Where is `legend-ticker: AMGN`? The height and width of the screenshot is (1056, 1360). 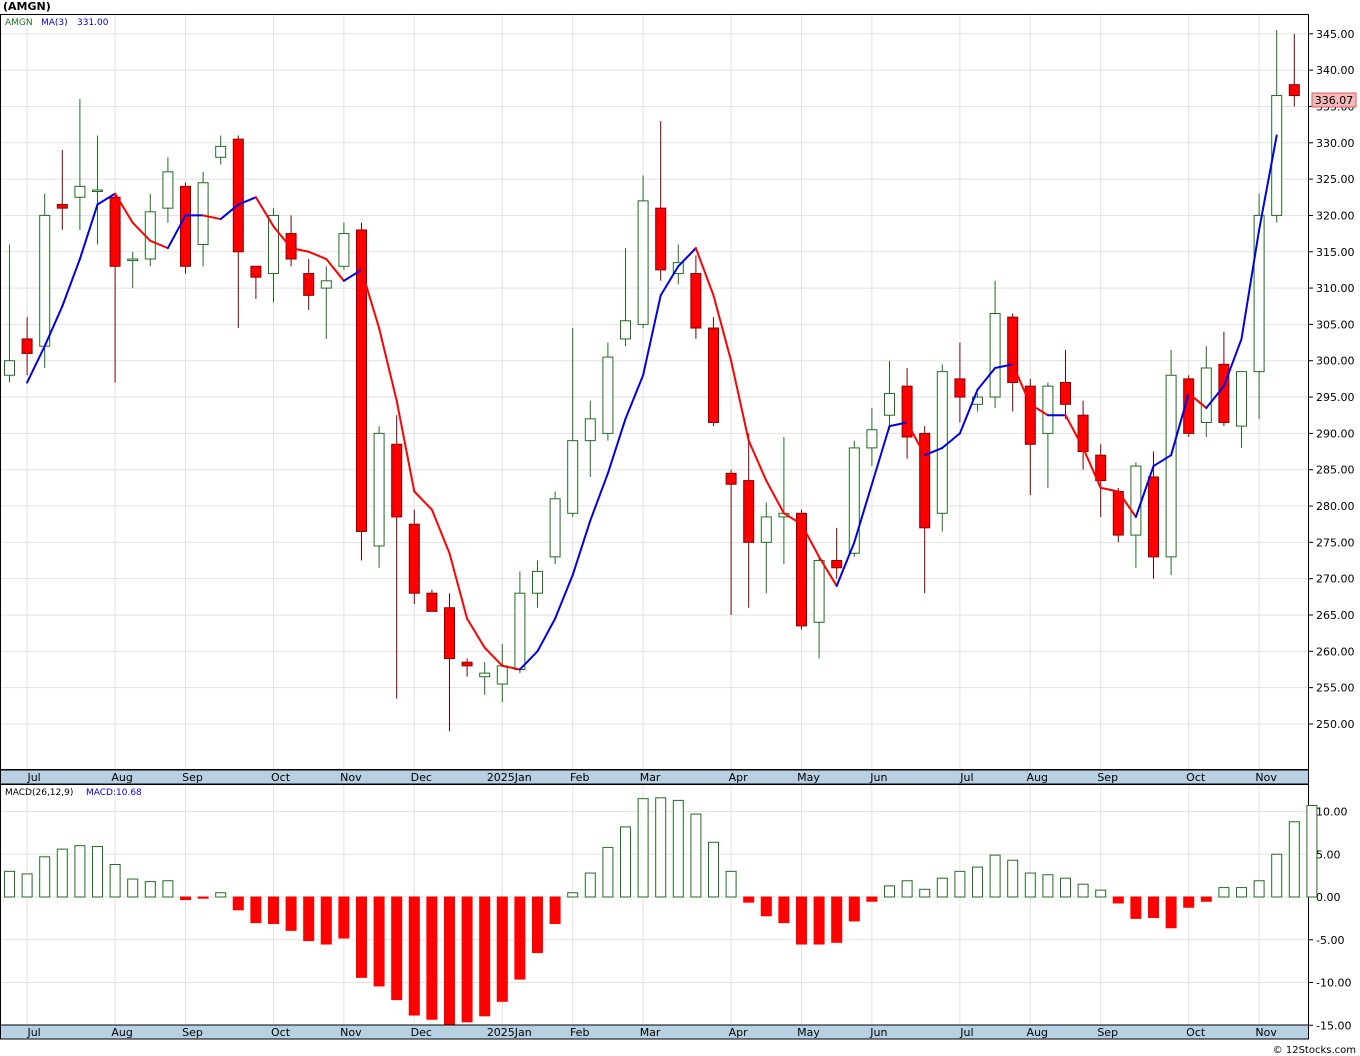
legend-ticker: AMGN is located at coordinates (19, 23).